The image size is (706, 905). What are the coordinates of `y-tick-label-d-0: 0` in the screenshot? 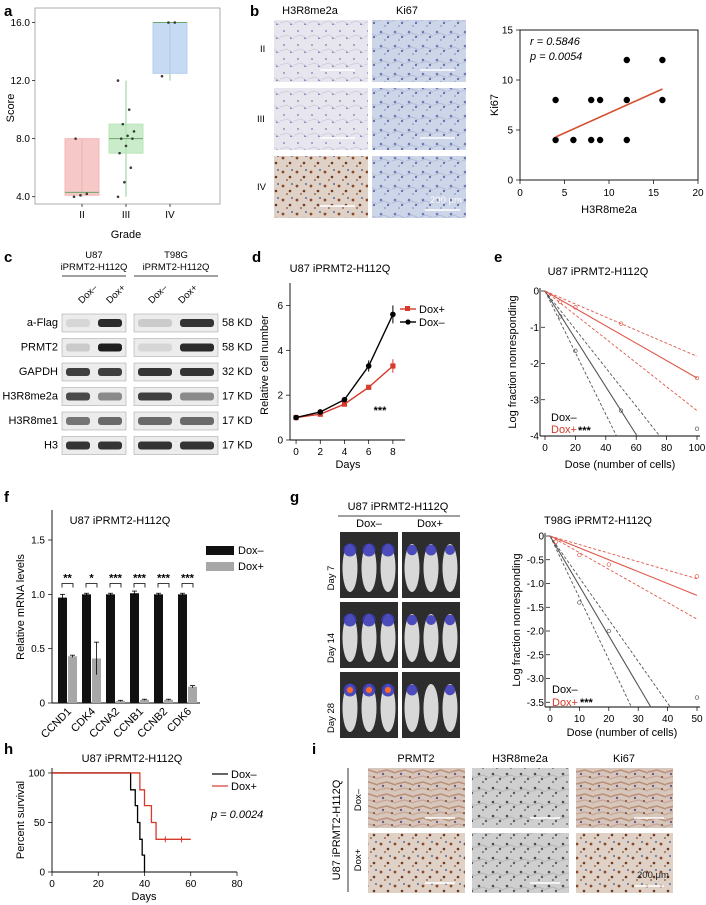 It's located at (280, 441).